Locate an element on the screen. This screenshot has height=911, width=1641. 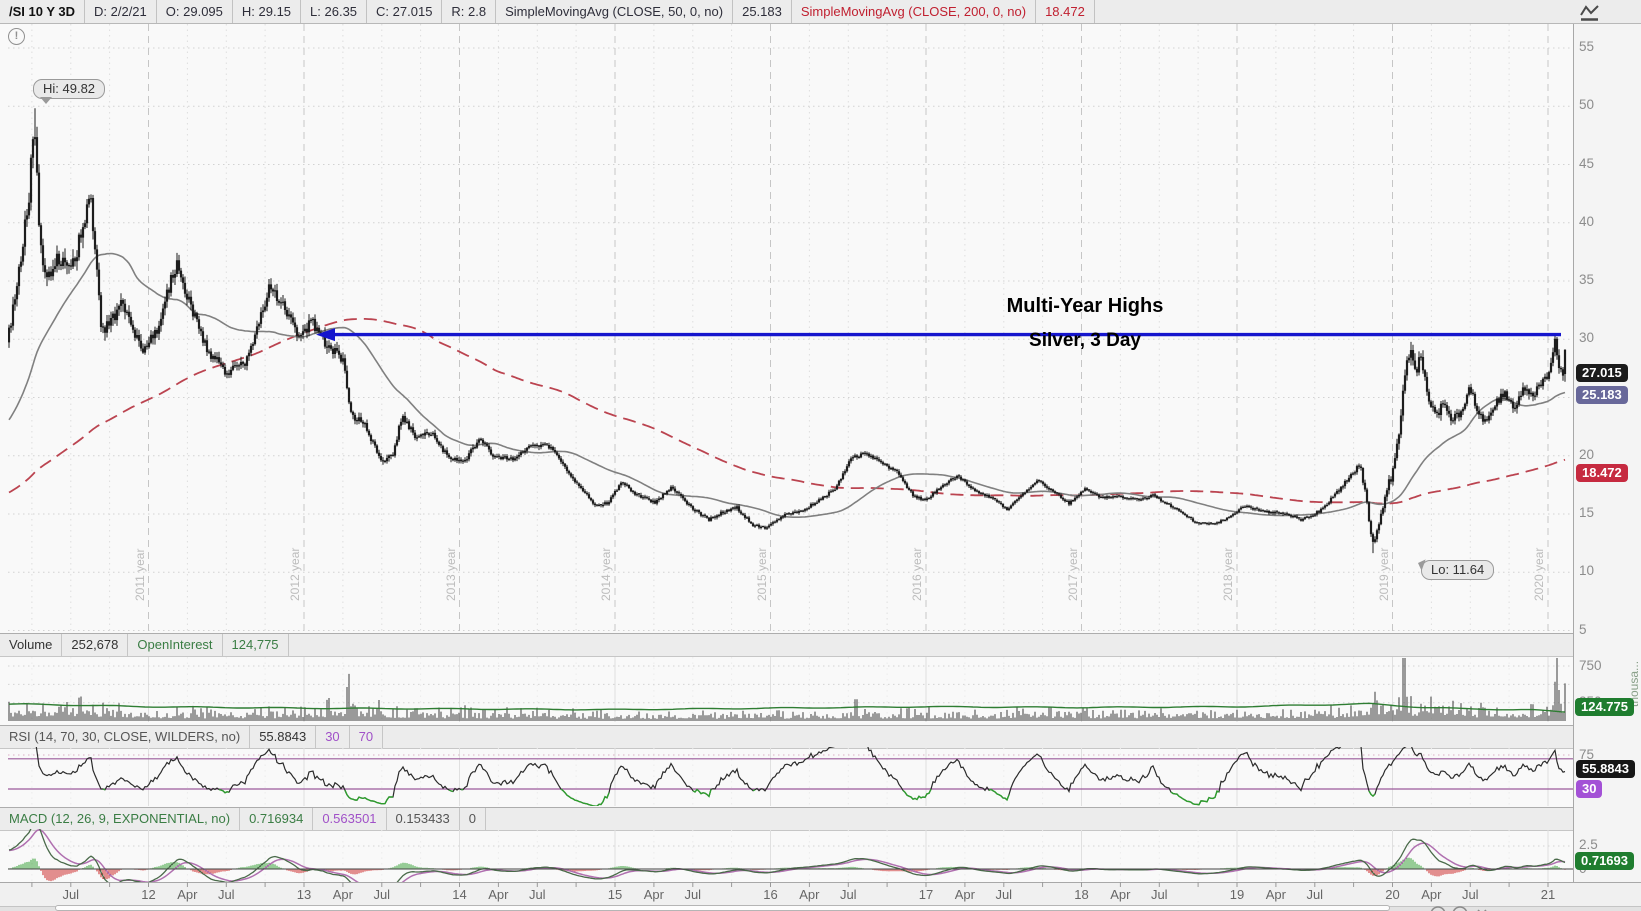
price-axis-label: 45 is located at coordinates (1587, 163).